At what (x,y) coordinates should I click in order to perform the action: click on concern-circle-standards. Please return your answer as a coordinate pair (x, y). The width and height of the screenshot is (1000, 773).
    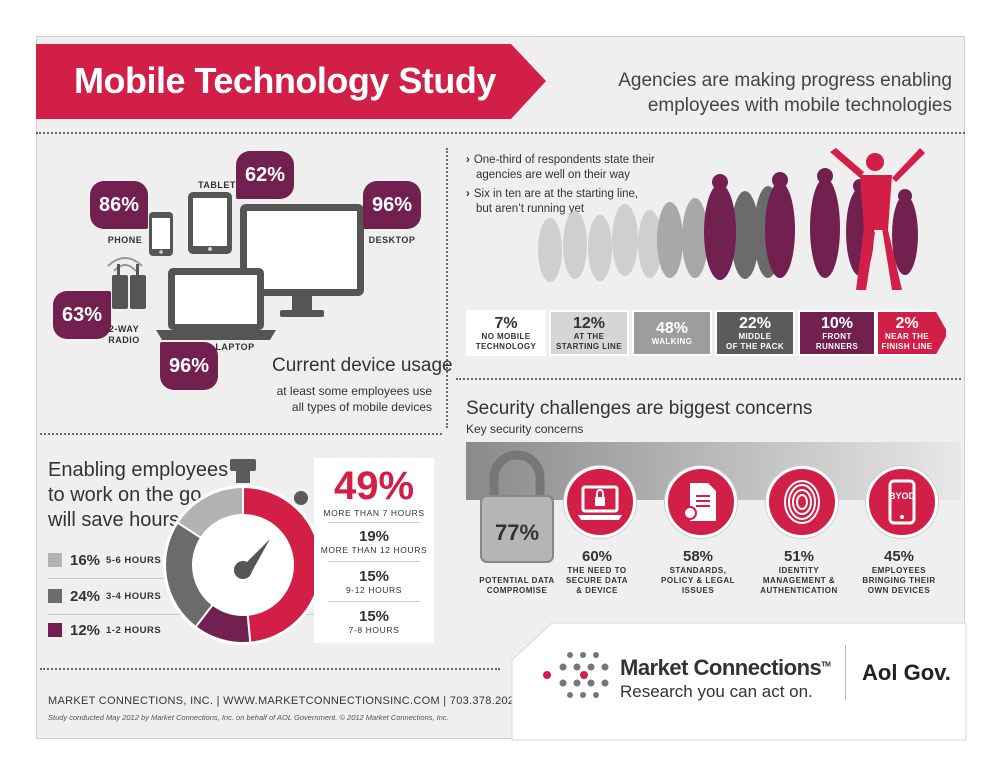
    Looking at the image, I should click on (701, 502).